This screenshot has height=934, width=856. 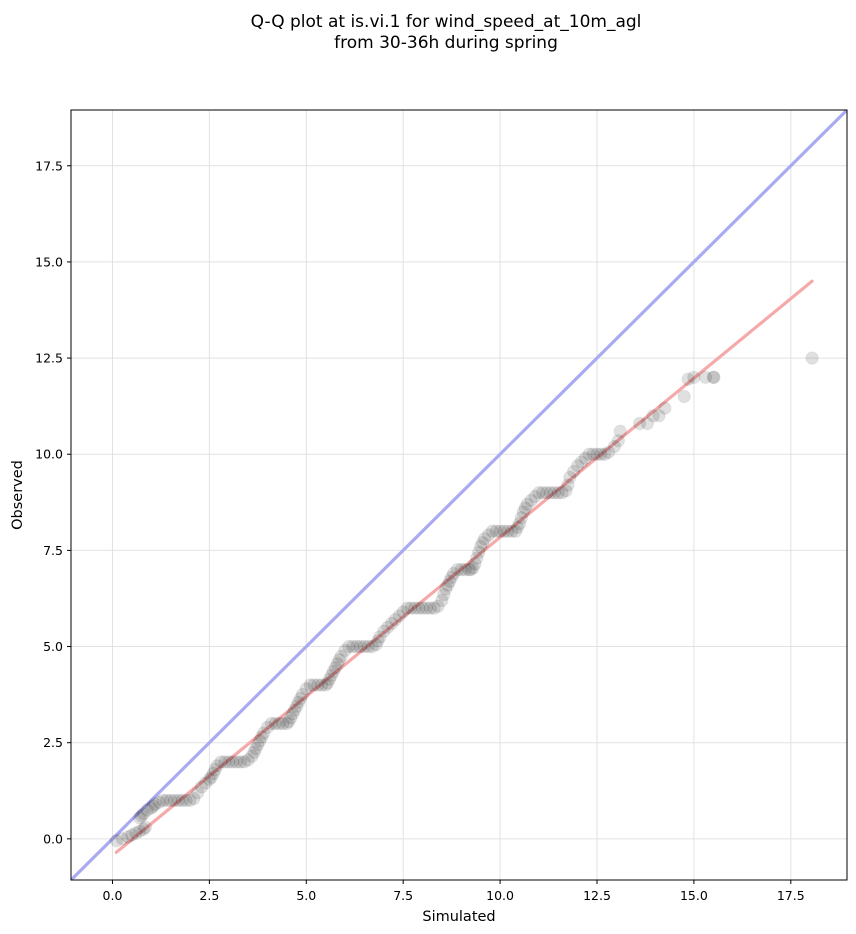 I want to click on y-tick-label: 2.5, so click(x=53, y=742).